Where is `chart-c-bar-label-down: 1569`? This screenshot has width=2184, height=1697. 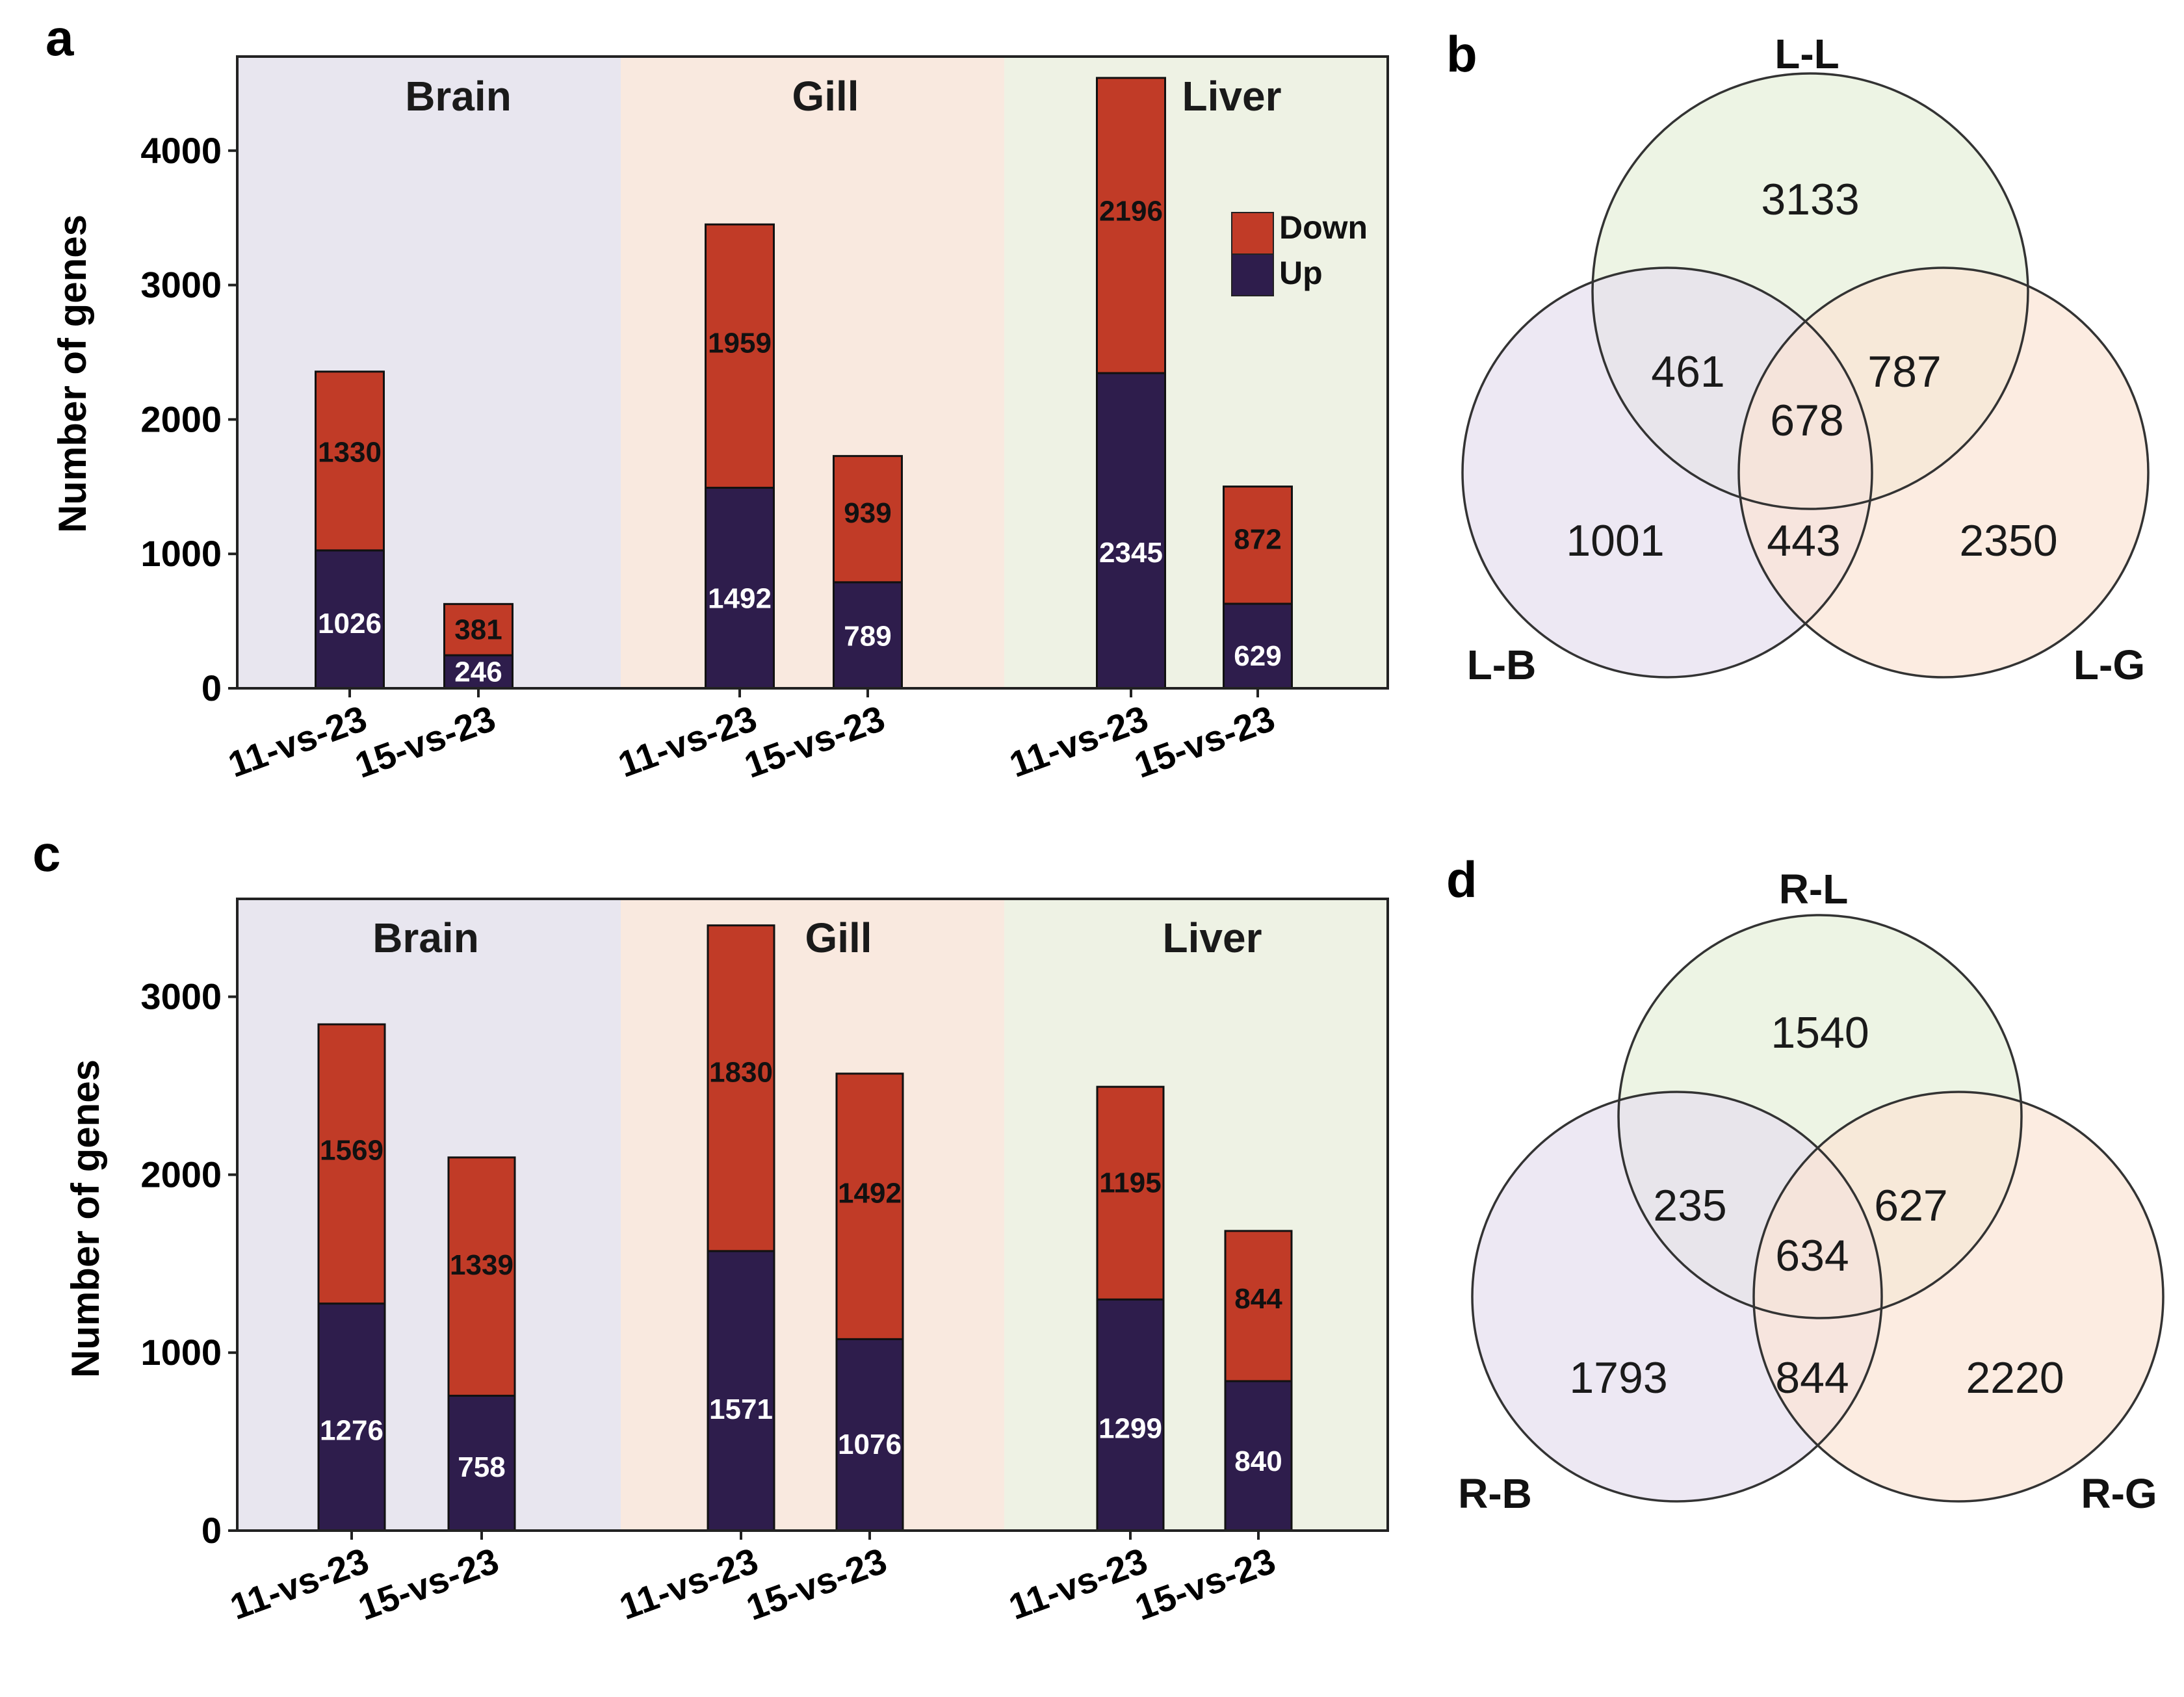 chart-c-bar-label-down: 1569 is located at coordinates (352, 1150).